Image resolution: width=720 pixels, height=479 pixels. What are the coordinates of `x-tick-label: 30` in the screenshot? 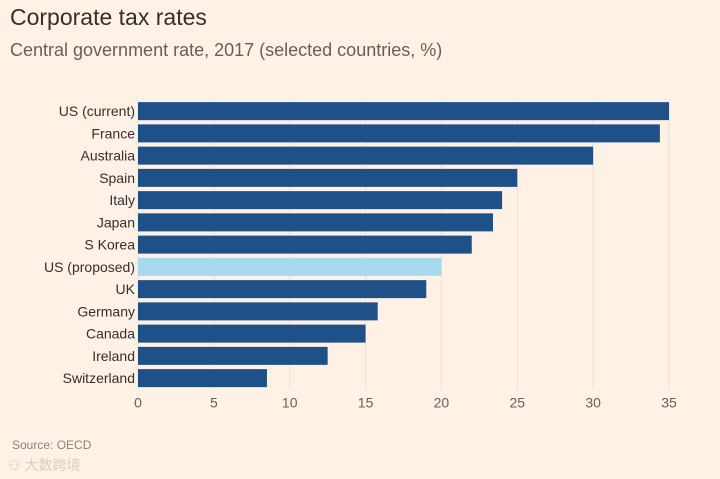 It's located at (593, 402).